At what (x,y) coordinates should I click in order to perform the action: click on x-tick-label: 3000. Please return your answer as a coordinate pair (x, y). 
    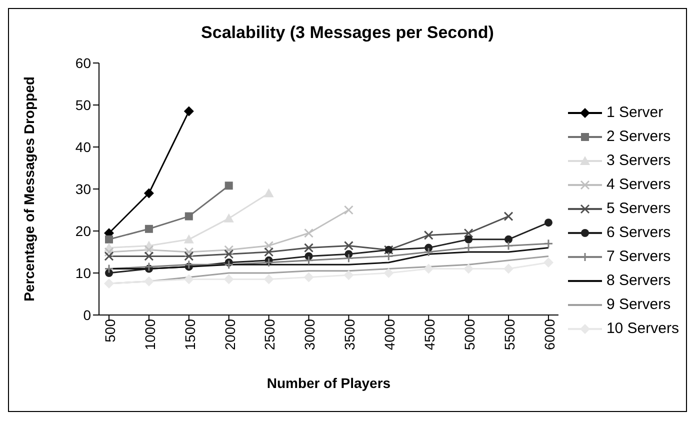
    Looking at the image, I should click on (310, 334).